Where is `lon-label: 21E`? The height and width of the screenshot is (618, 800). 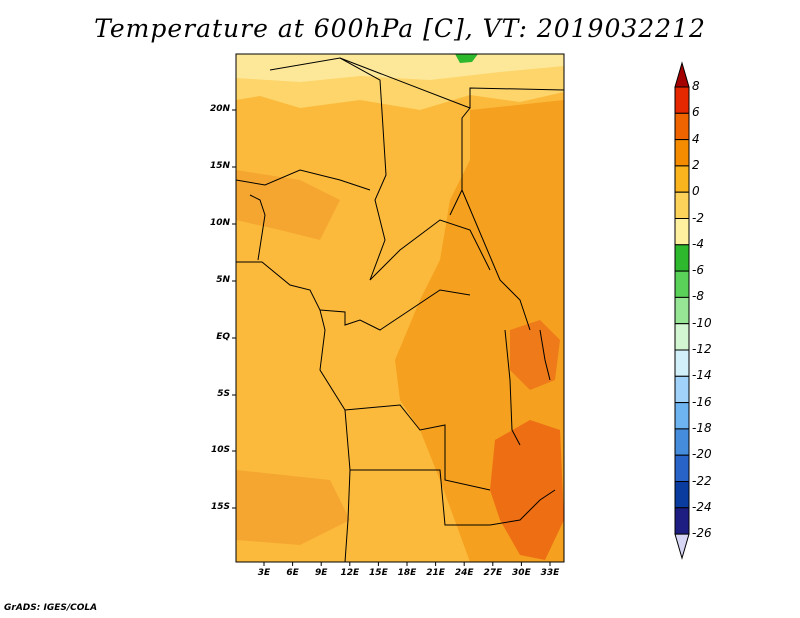
lon-label: 21E is located at coordinates (435, 573).